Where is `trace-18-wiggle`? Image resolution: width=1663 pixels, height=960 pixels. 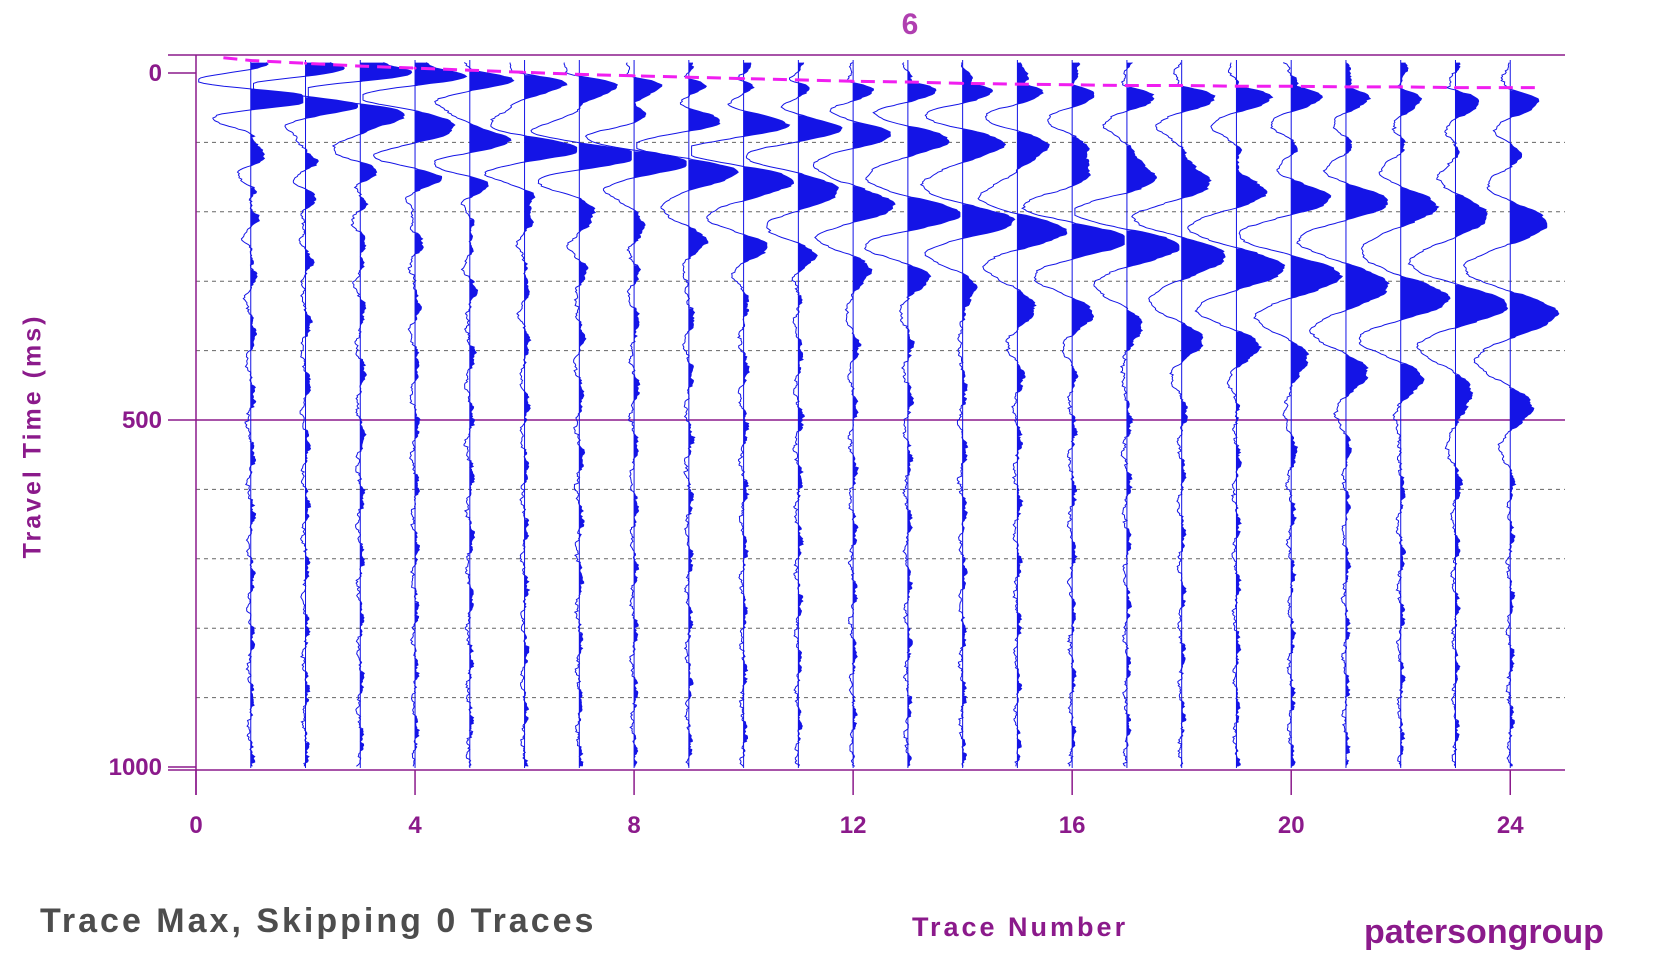
trace-18-wiggle is located at coordinates (1178, 414).